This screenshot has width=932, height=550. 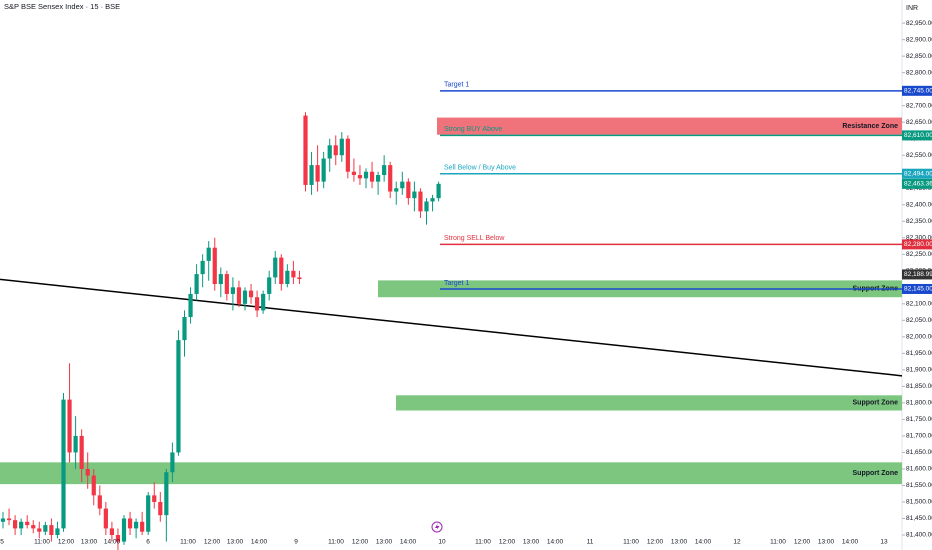 What do you see at coordinates (437, 527) in the screenshot?
I see `event-icon` at bounding box center [437, 527].